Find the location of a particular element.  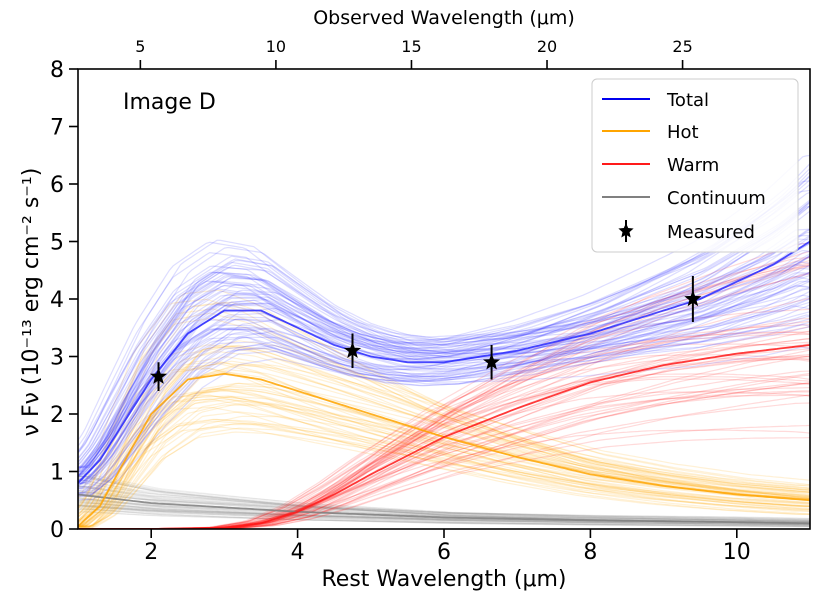

y-tick-label: 8 is located at coordinates (57, 70).